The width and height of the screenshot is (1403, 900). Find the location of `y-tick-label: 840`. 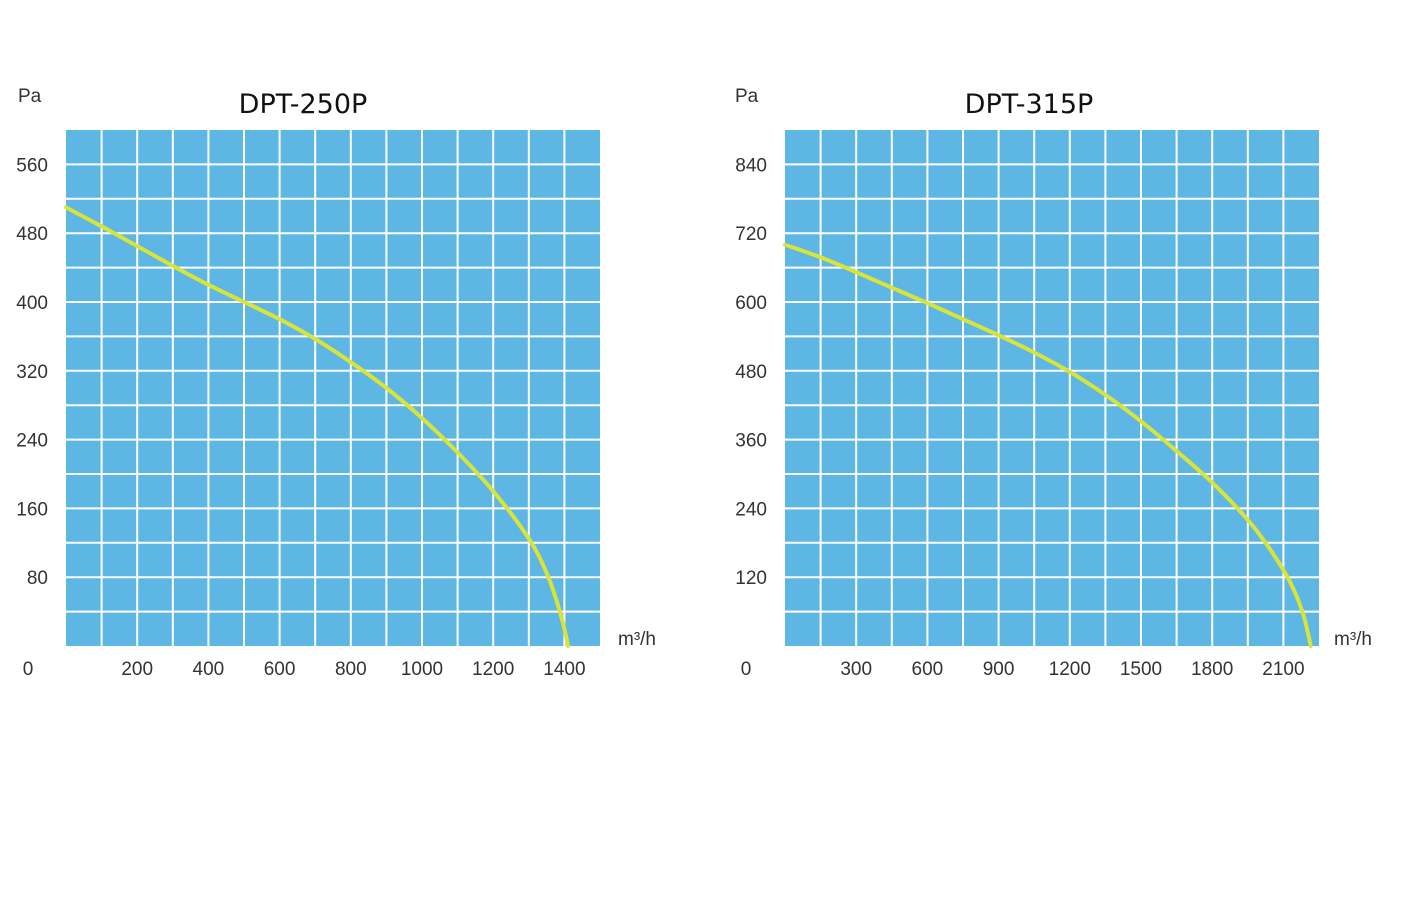

y-tick-label: 840 is located at coordinates (751, 165).